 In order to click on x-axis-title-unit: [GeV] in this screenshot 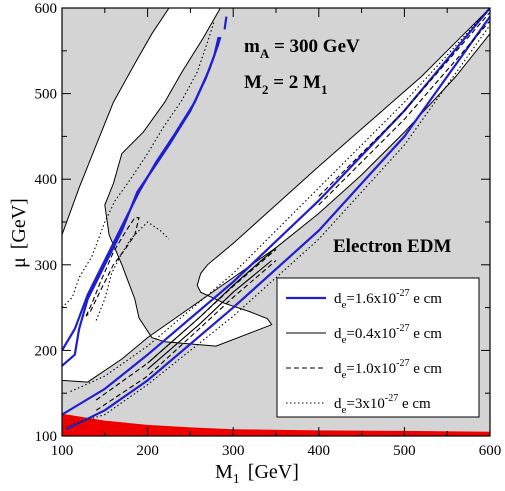, I will do `click(273, 472)`.